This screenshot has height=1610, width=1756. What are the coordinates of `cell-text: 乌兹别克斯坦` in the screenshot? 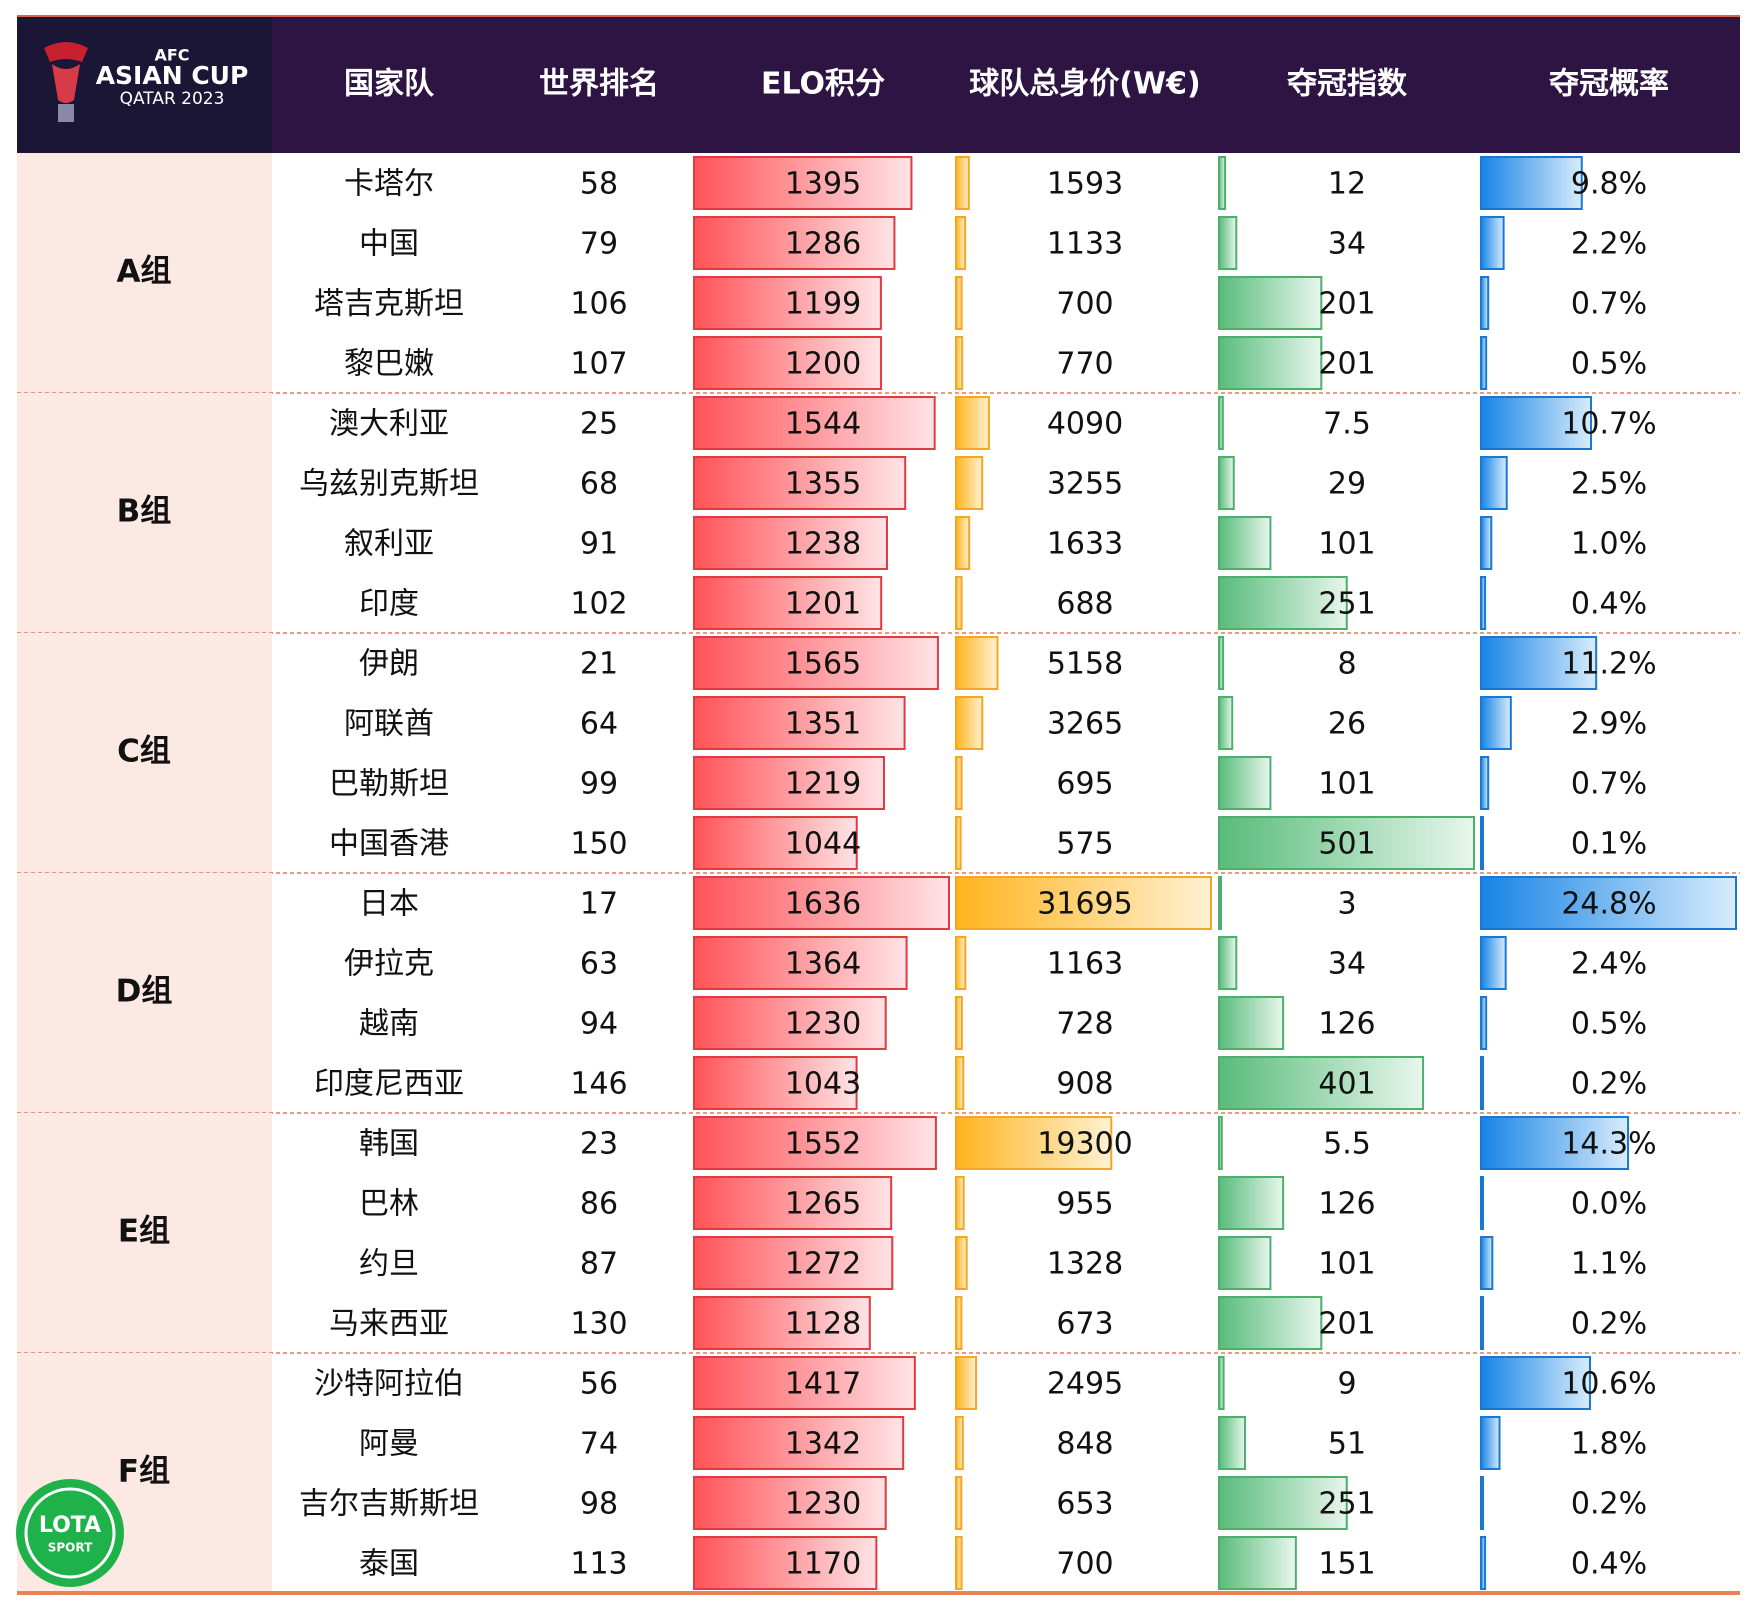 It's located at (389, 484).